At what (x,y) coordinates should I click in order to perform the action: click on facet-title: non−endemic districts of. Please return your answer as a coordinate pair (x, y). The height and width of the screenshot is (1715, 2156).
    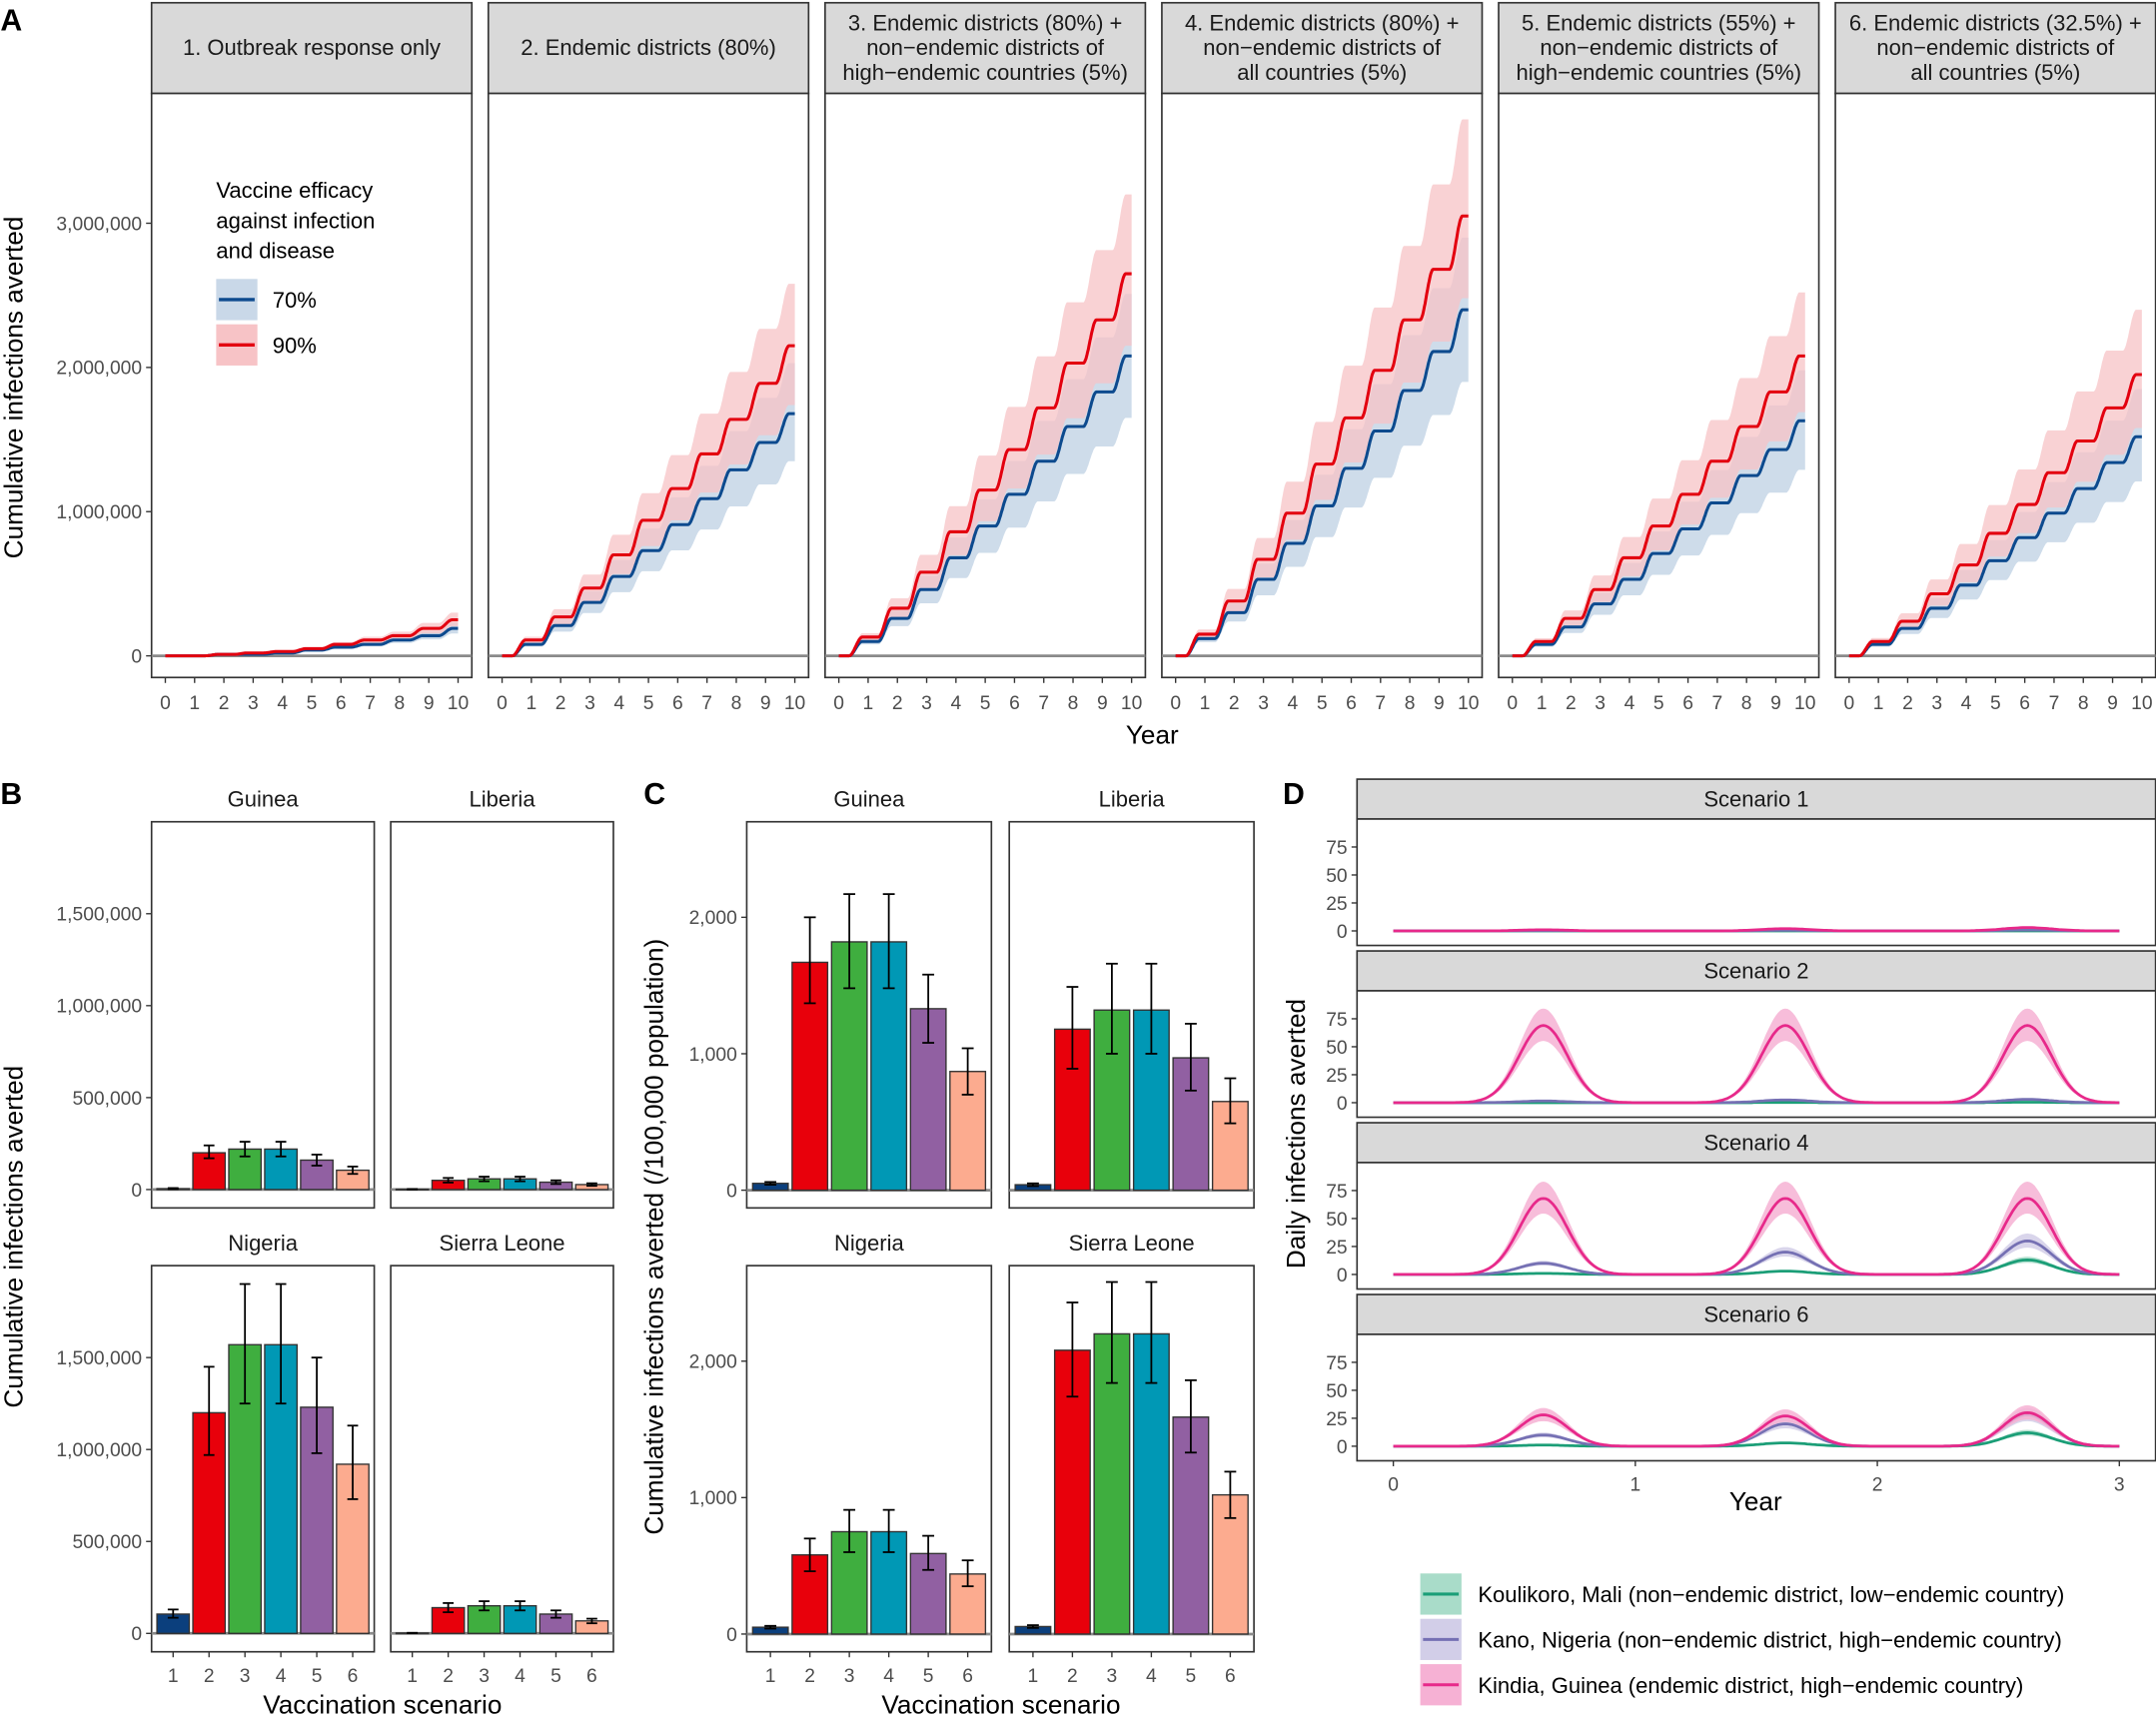
    Looking at the image, I should click on (985, 47).